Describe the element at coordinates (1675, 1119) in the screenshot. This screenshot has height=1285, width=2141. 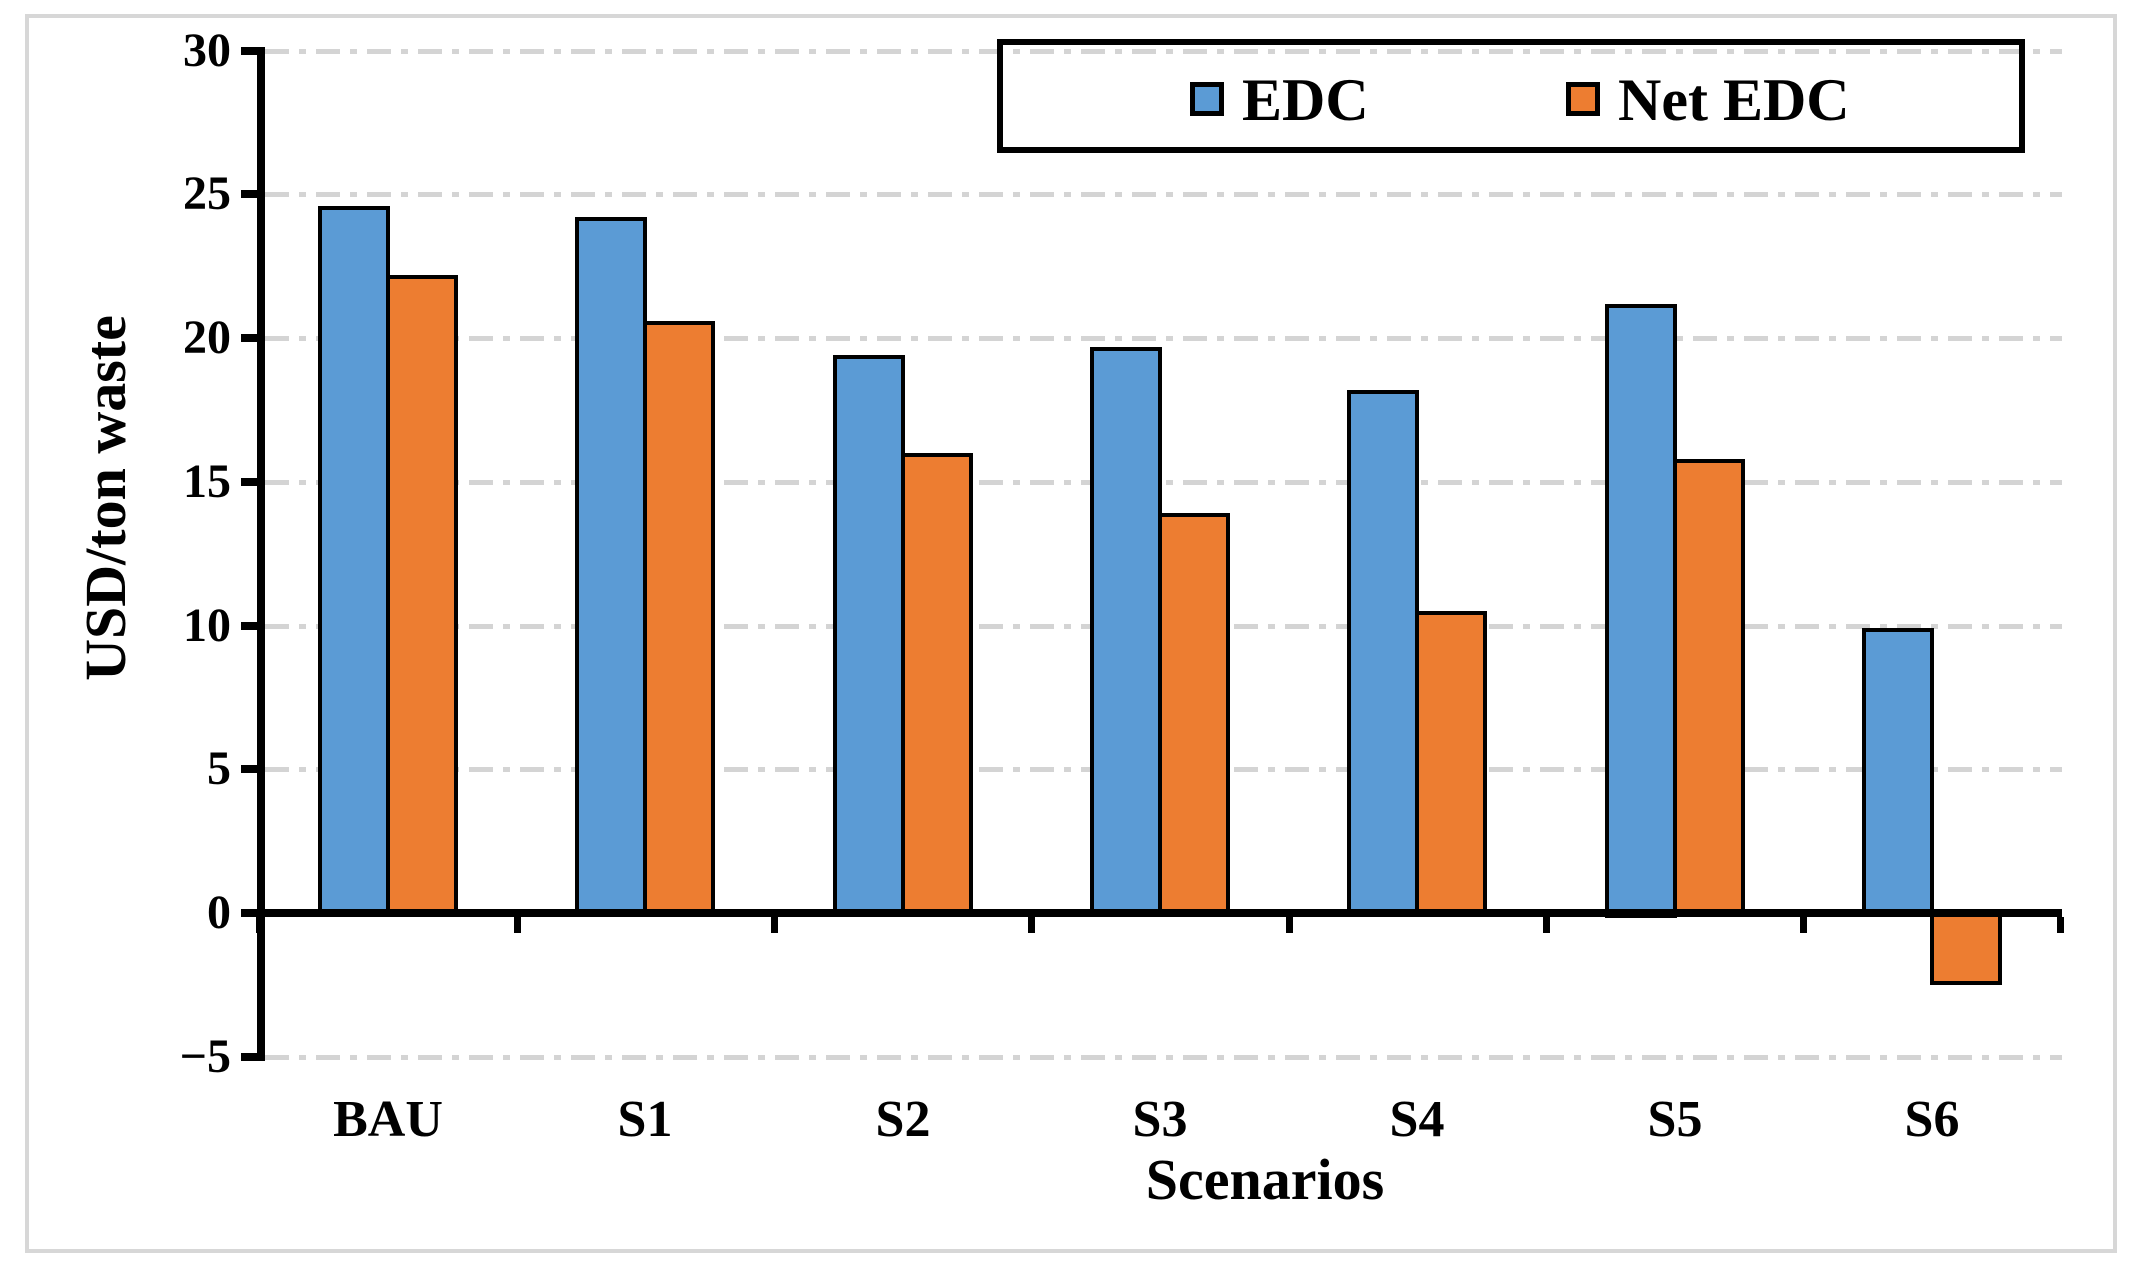
I see `x-tick-label-S5: S5` at that location.